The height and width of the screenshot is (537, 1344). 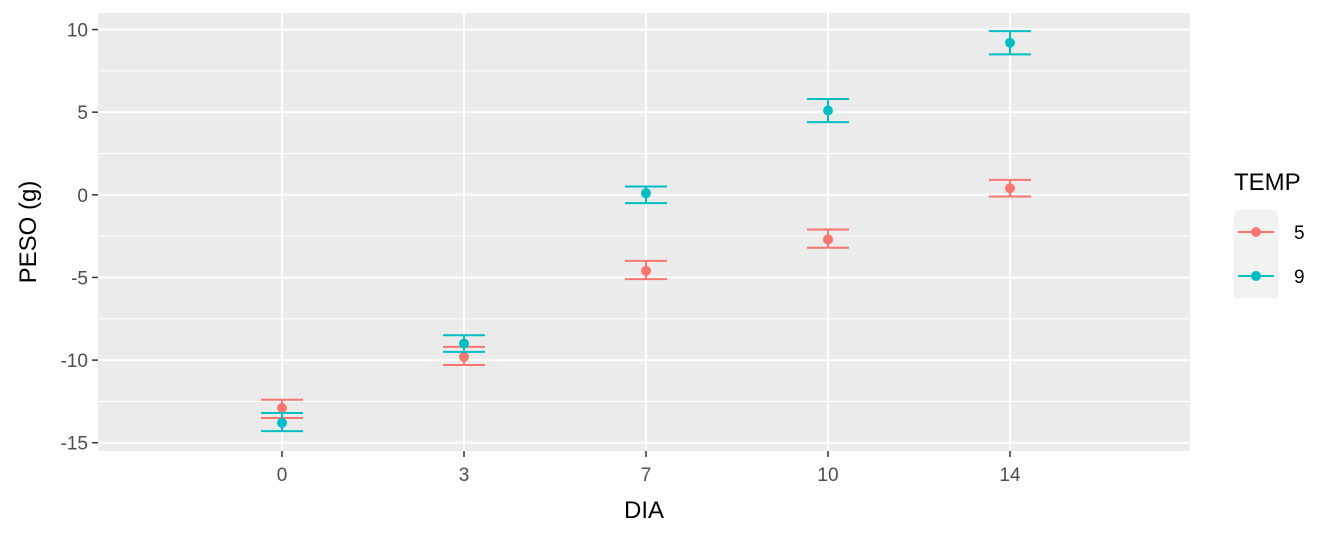 What do you see at coordinates (74, 444) in the screenshot?
I see `y-tick-label: -15` at bounding box center [74, 444].